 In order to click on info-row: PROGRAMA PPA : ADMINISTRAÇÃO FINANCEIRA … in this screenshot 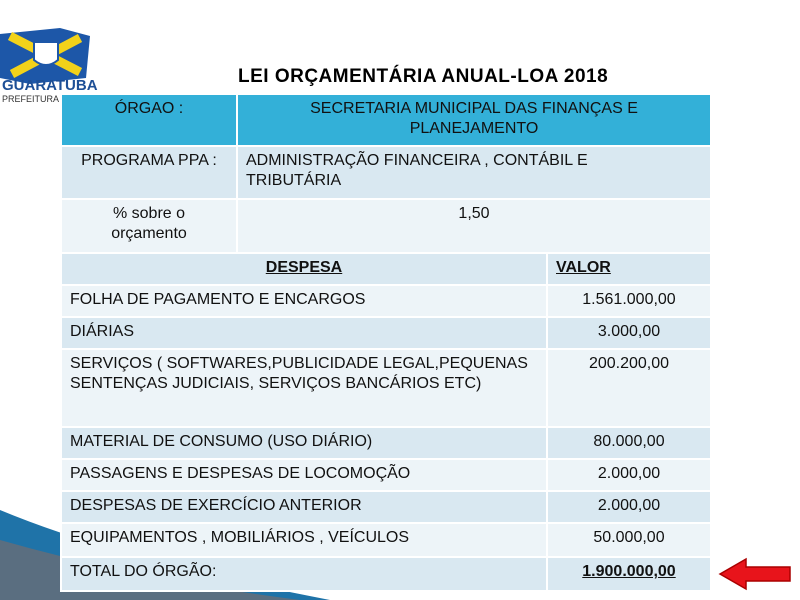, I will do `click(386, 172)`.